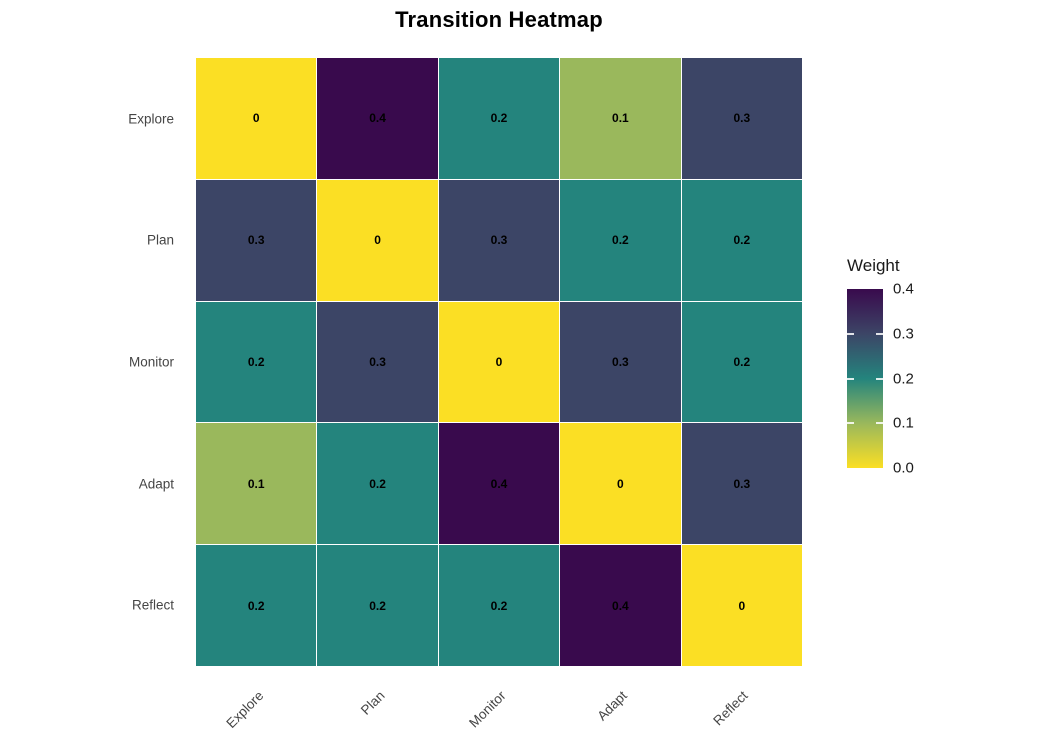 The width and height of the screenshot is (1050, 750). Describe the element at coordinates (903, 334) in the screenshot. I see `legend-tick-label: 0.3` at that location.